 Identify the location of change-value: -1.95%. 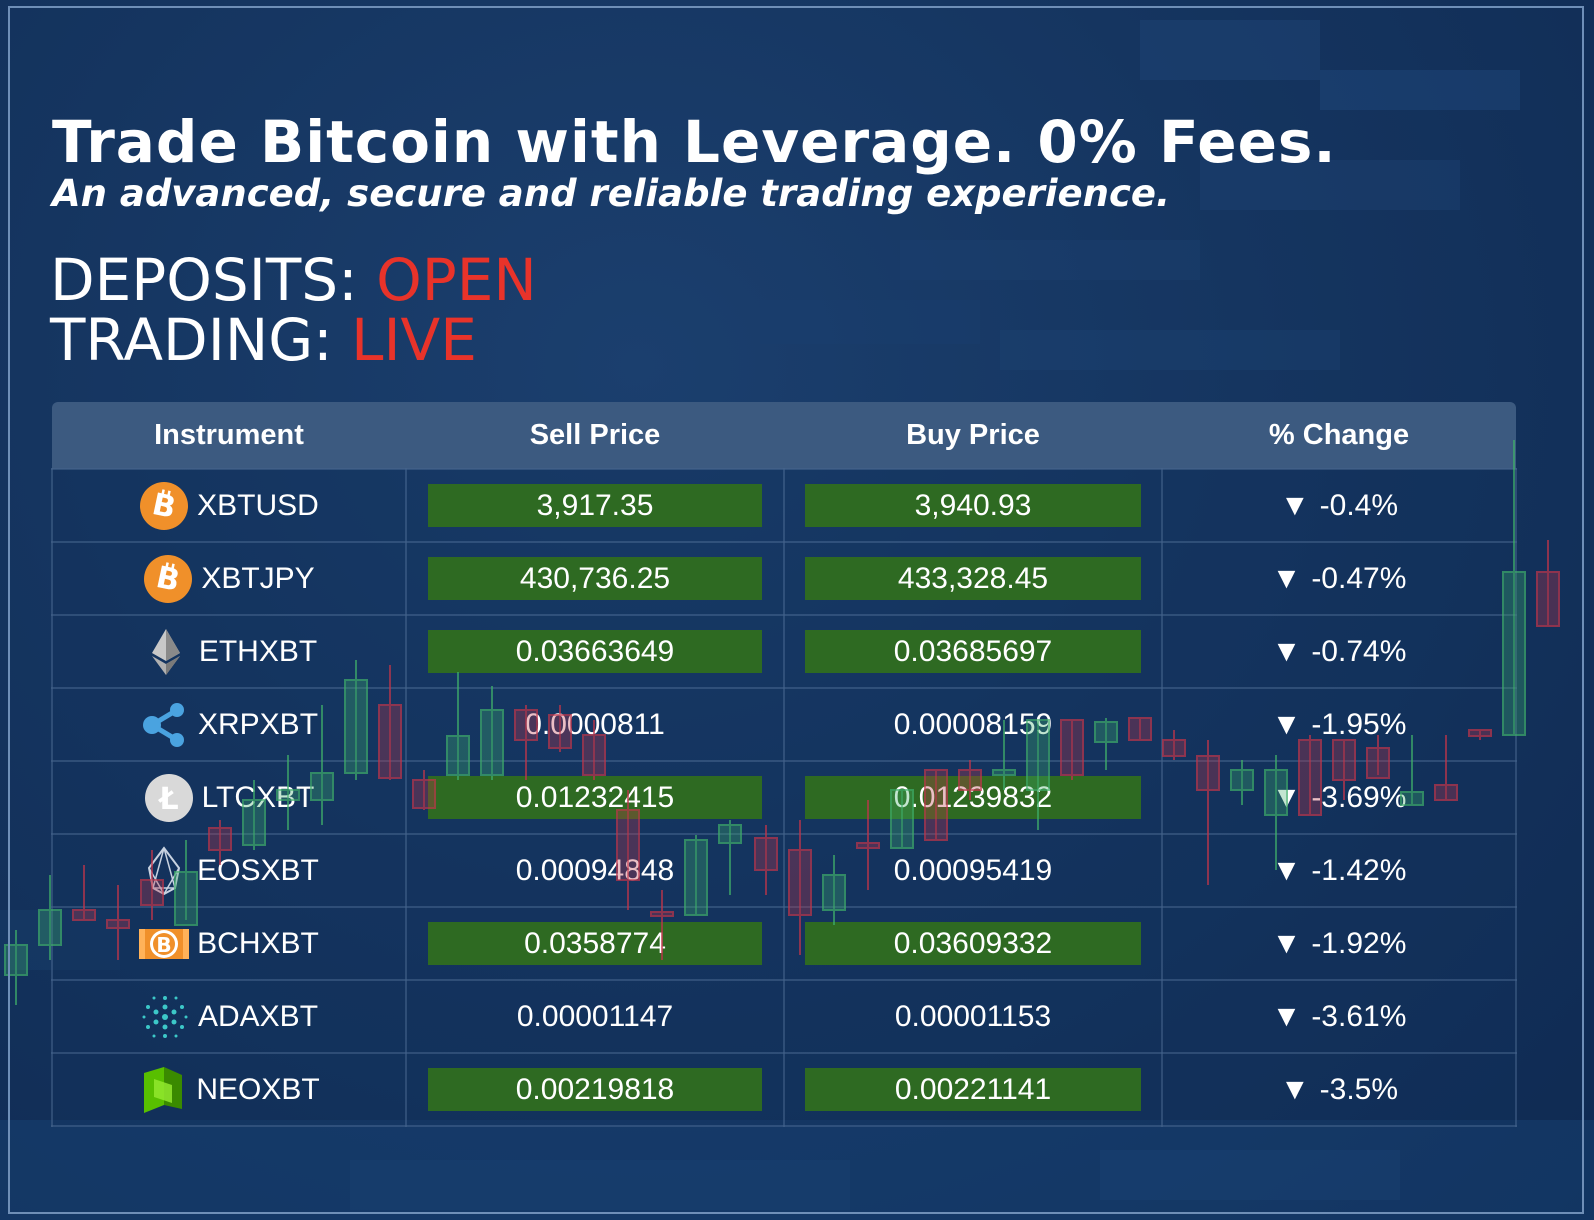
(1359, 724).